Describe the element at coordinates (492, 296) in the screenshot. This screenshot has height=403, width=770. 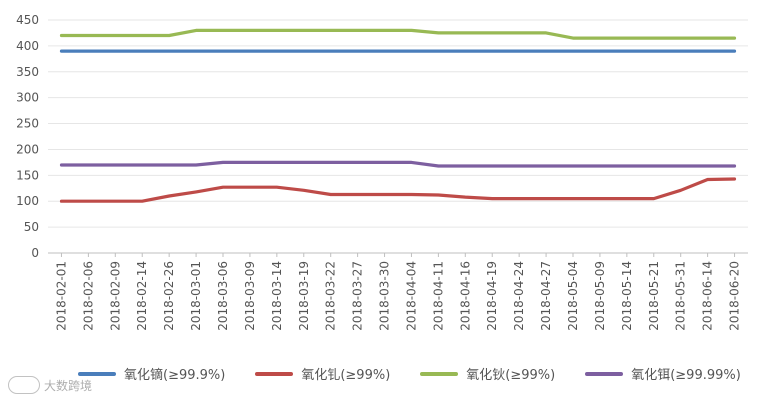
I see `x-tick-label: 2018-04-19` at that location.